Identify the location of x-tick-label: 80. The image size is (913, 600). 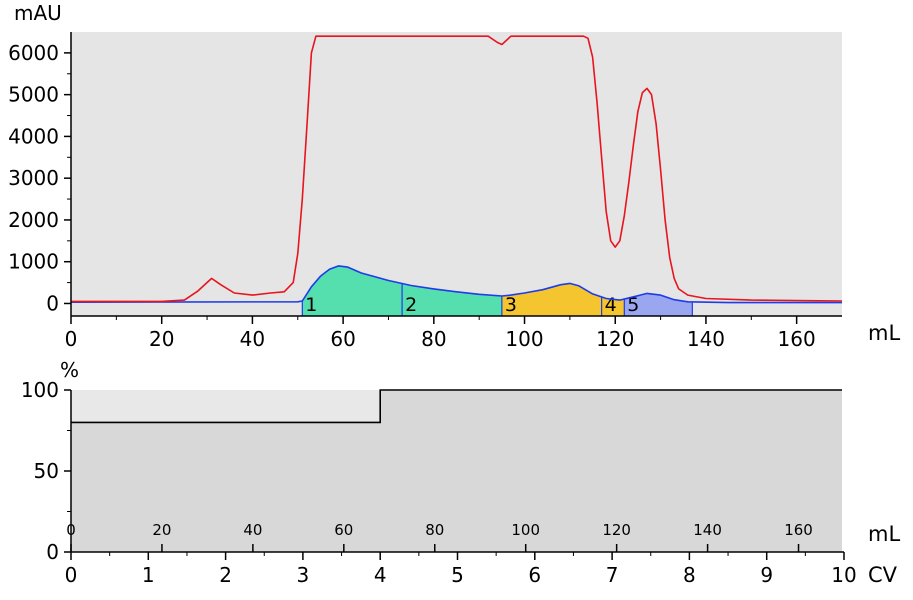
(433, 339).